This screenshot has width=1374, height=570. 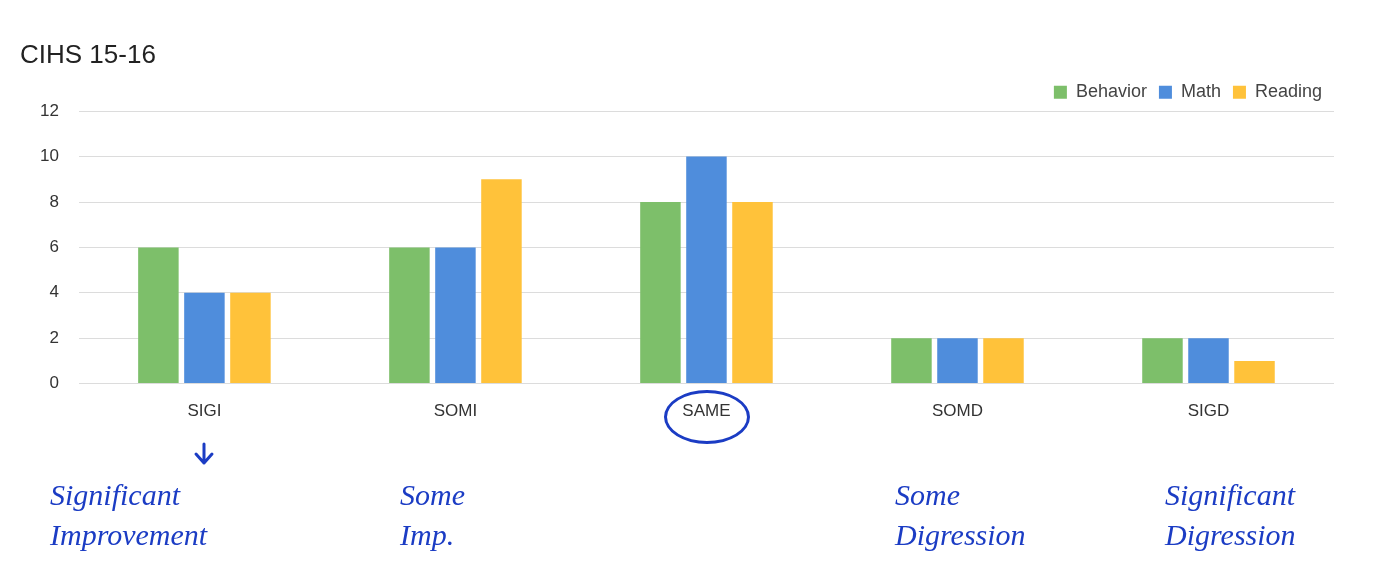 What do you see at coordinates (1208, 411) in the screenshot?
I see `x-tick-label: SIGD` at bounding box center [1208, 411].